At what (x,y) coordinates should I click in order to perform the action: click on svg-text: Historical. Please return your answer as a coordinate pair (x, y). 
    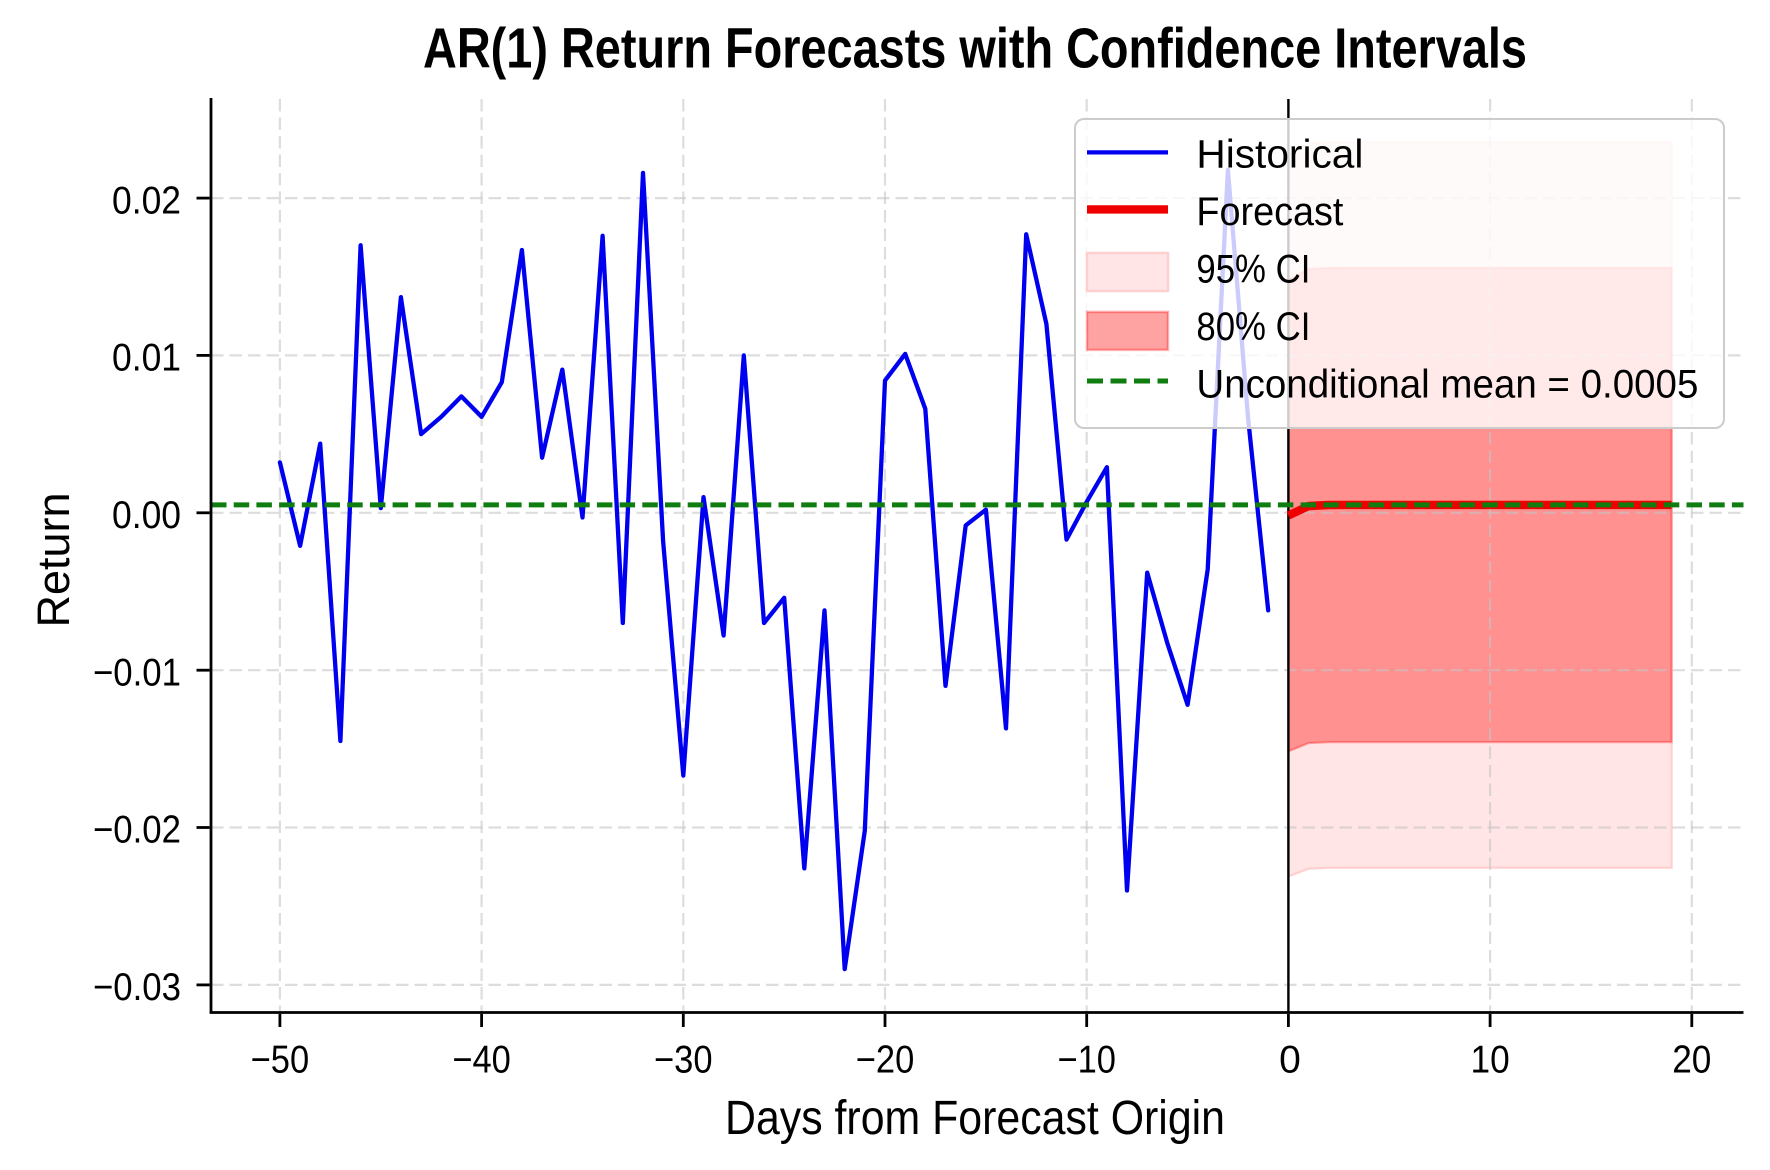
    Looking at the image, I should click on (1279, 155).